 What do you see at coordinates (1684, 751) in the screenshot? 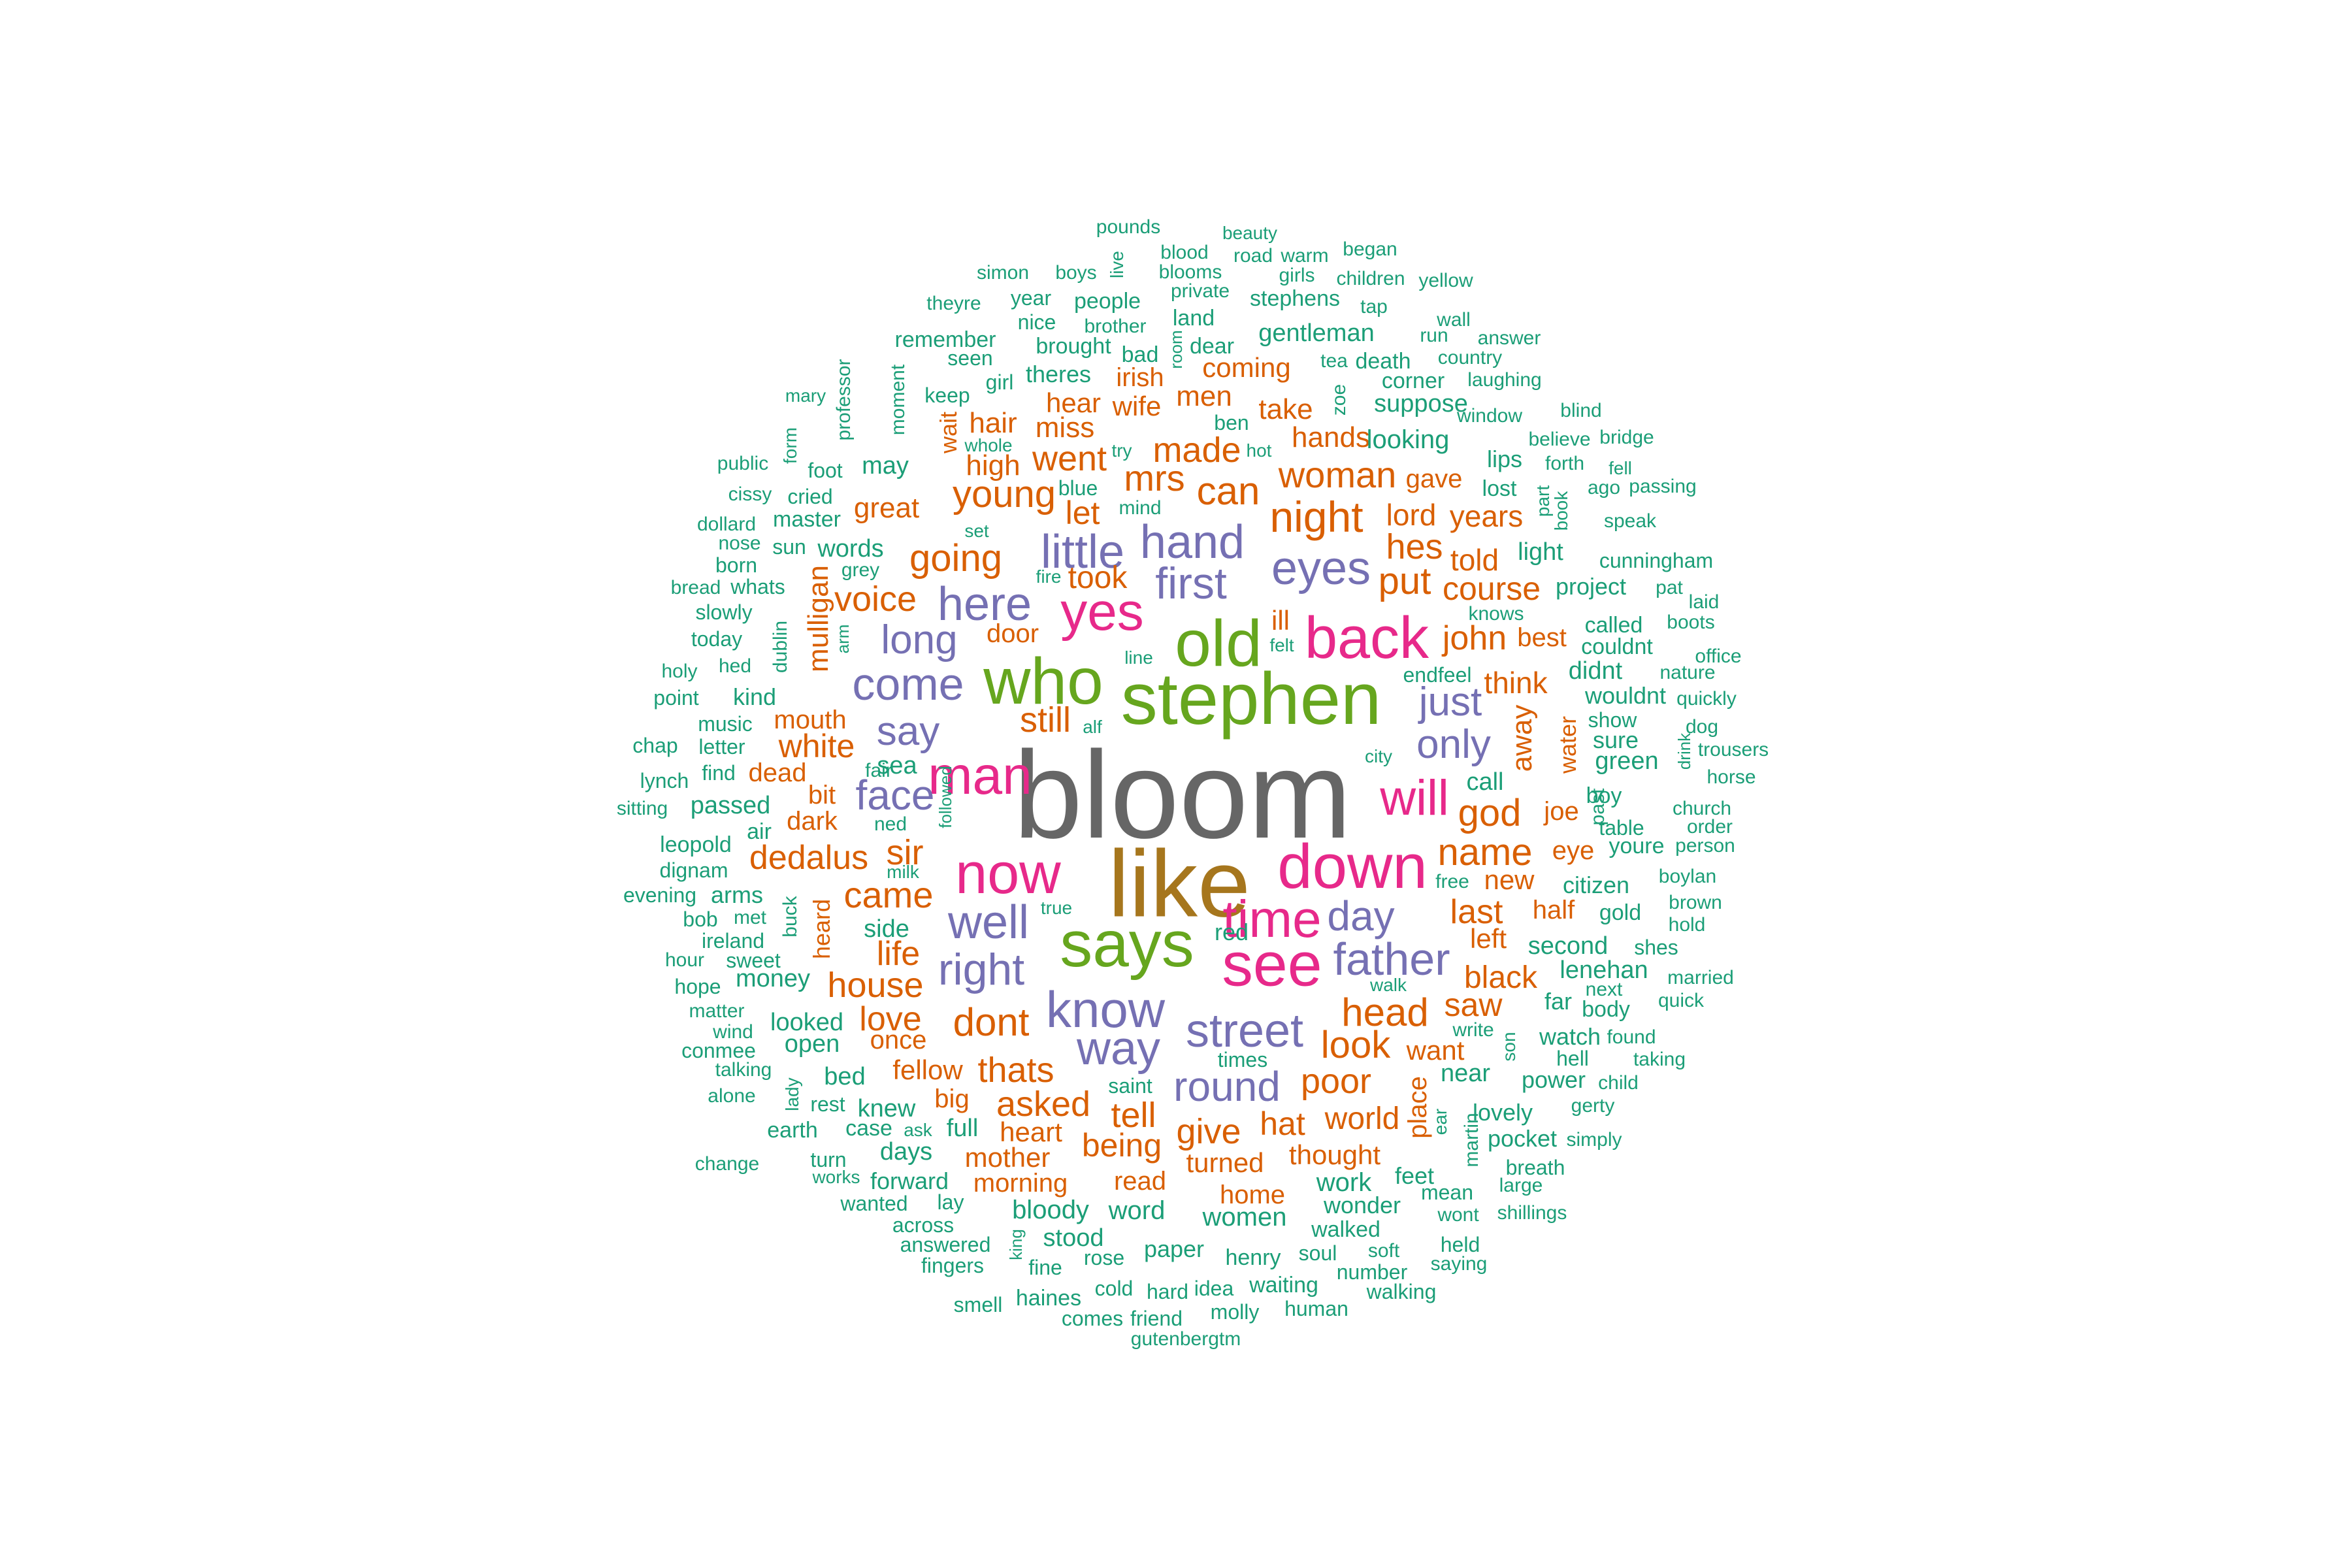
I see `word-drink: drink` at bounding box center [1684, 751].